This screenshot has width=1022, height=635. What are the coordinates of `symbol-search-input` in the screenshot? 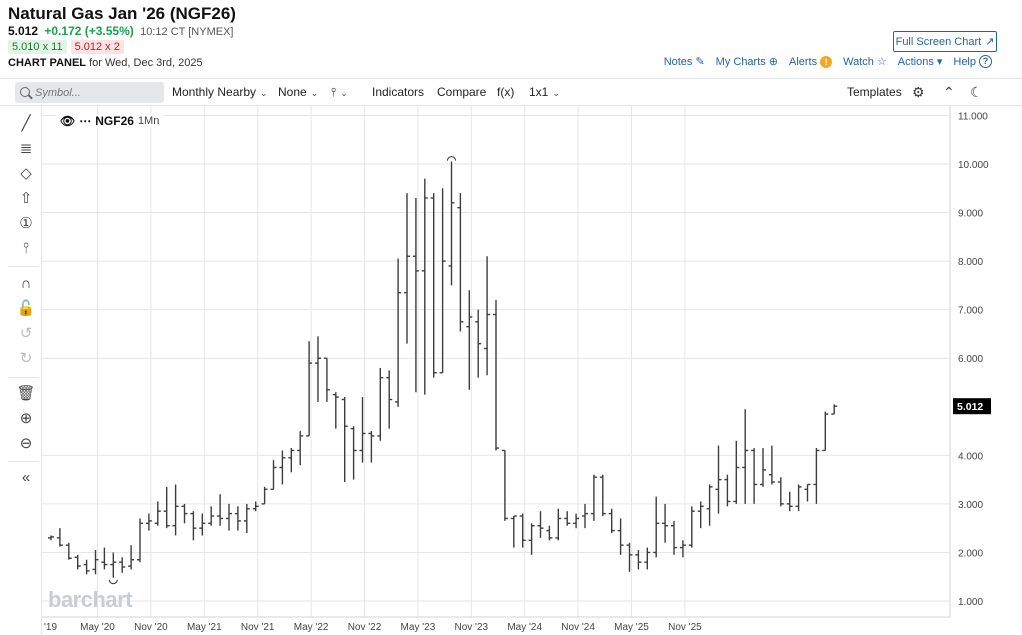 It's located at (89, 92).